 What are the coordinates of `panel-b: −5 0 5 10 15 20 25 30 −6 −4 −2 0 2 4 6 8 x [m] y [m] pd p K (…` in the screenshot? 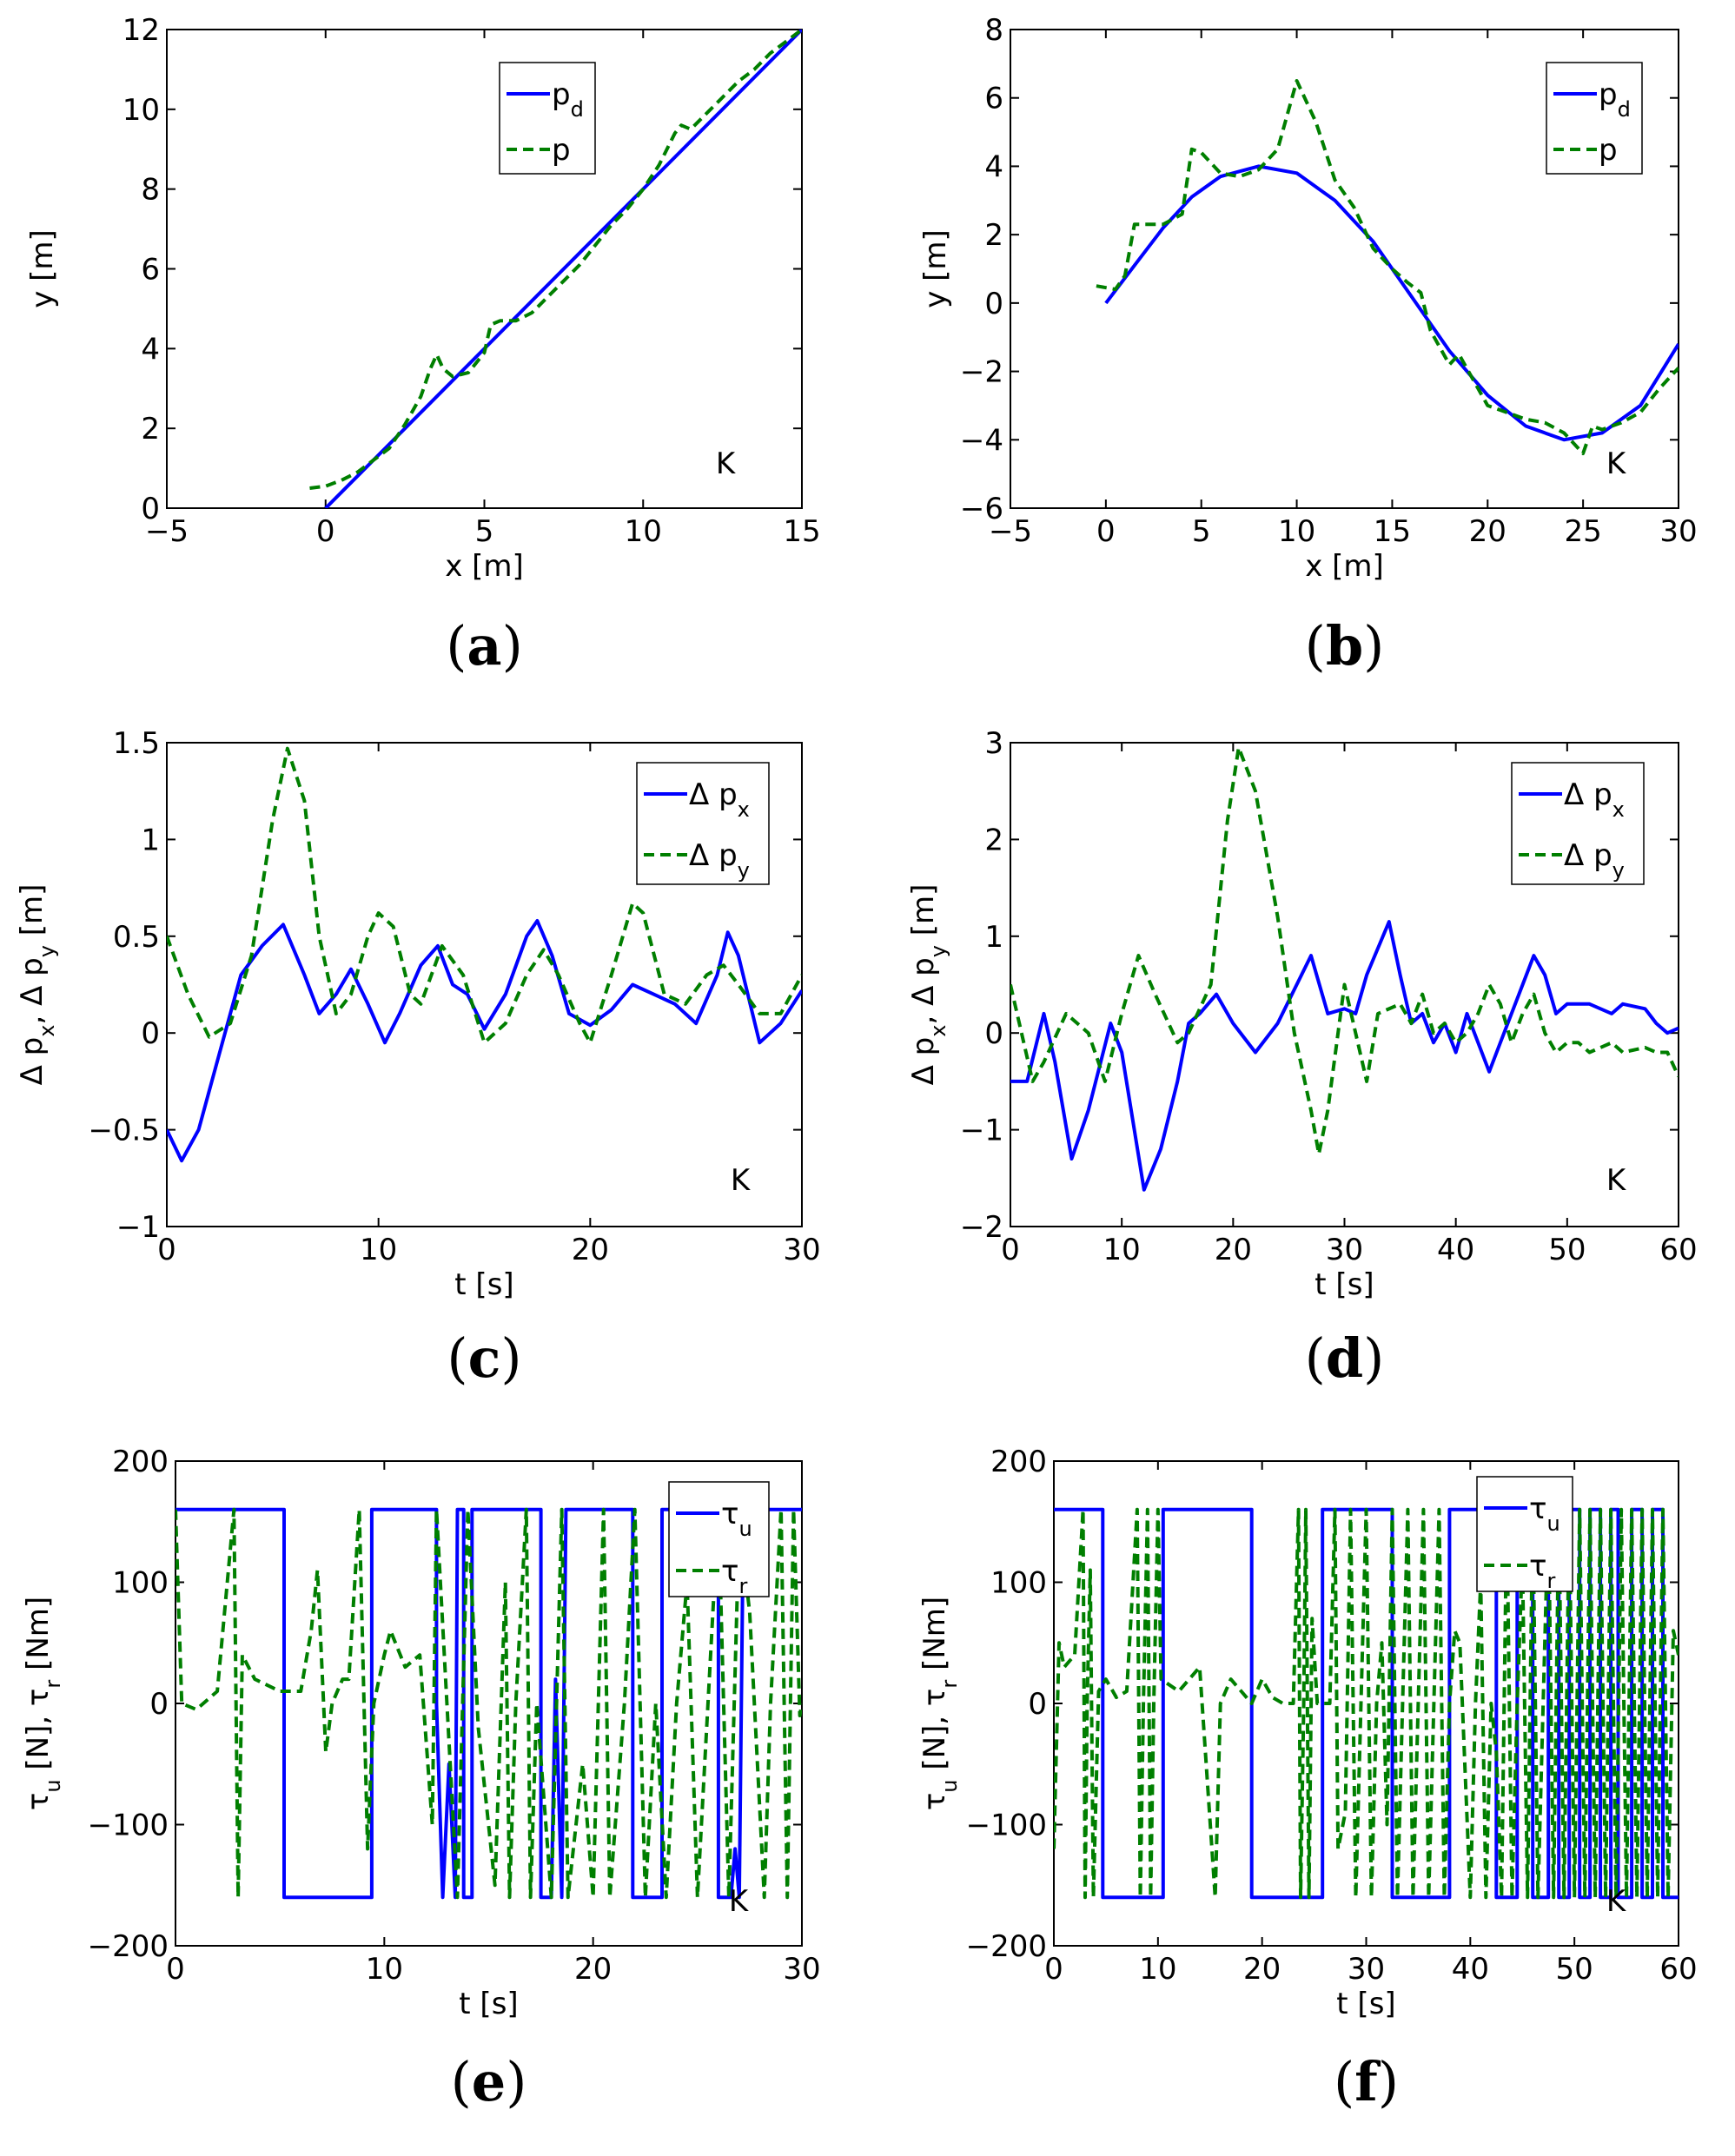 It's located at (1308, 345).